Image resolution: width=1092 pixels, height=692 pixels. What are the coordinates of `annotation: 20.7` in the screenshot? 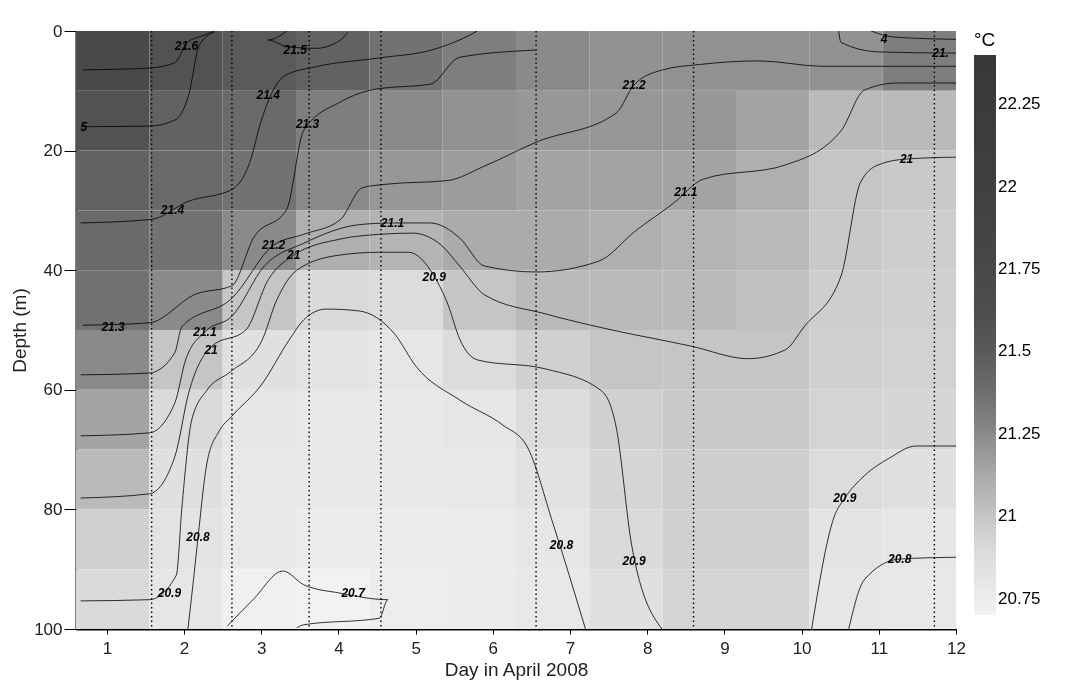 It's located at (353, 593).